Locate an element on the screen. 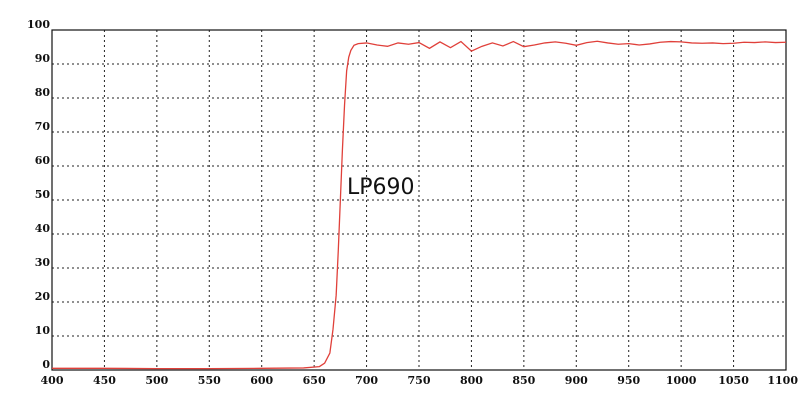 This screenshot has width=800, height=404. x-tick-label: 700 is located at coordinates (366, 380).